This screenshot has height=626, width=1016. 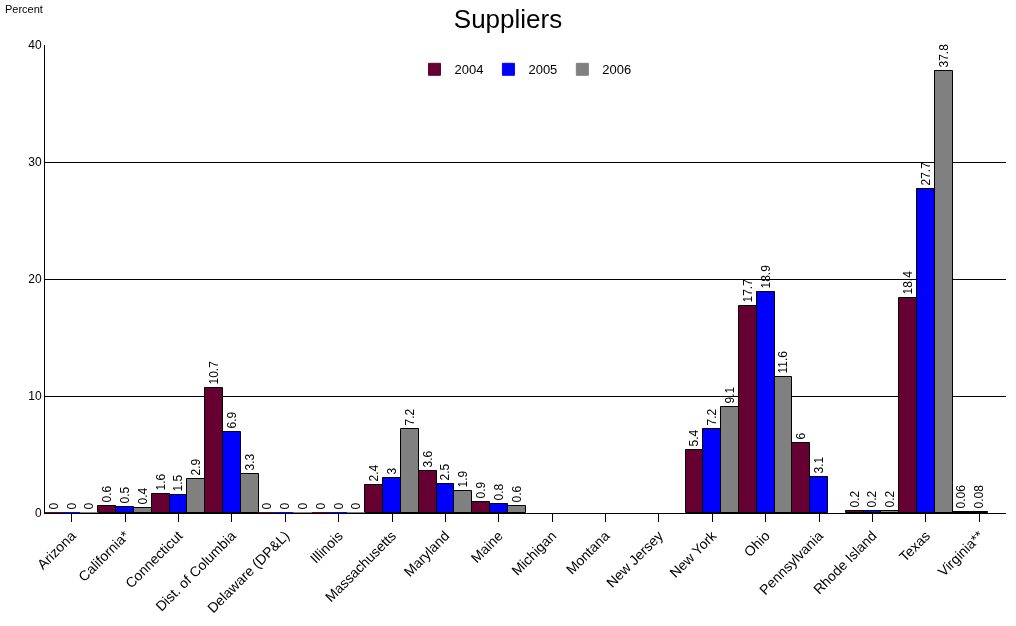 What do you see at coordinates (35, 162) in the screenshot?
I see `y-tick-label: 30` at bounding box center [35, 162].